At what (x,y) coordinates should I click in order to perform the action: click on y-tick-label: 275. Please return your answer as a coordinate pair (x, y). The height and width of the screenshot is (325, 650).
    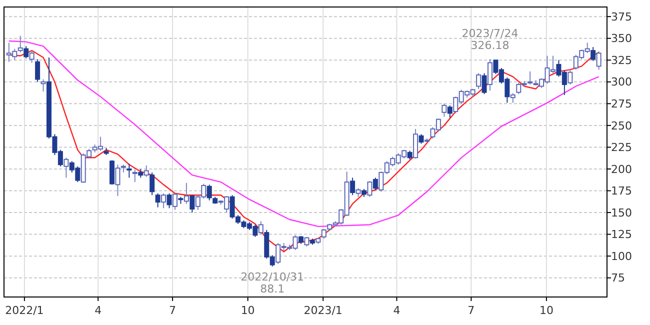
    Looking at the image, I should click on (621, 104).